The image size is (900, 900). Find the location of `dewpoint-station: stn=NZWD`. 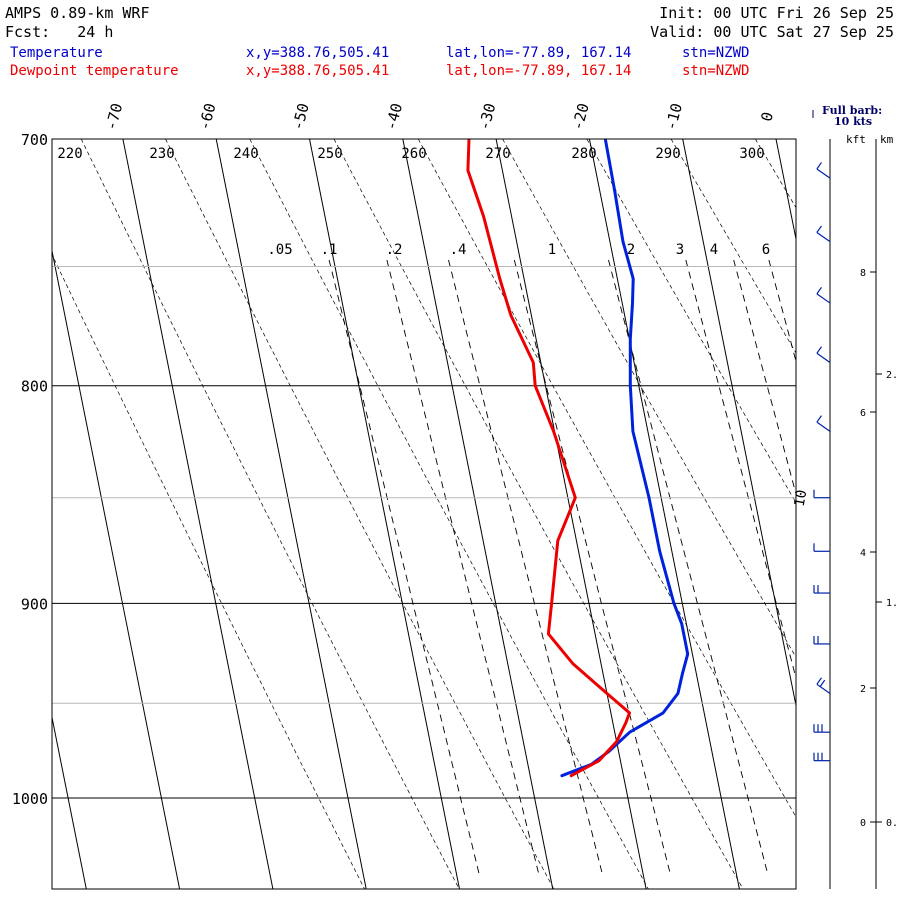

dewpoint-station: stn=NZWD is located at coordinates (716, 71).